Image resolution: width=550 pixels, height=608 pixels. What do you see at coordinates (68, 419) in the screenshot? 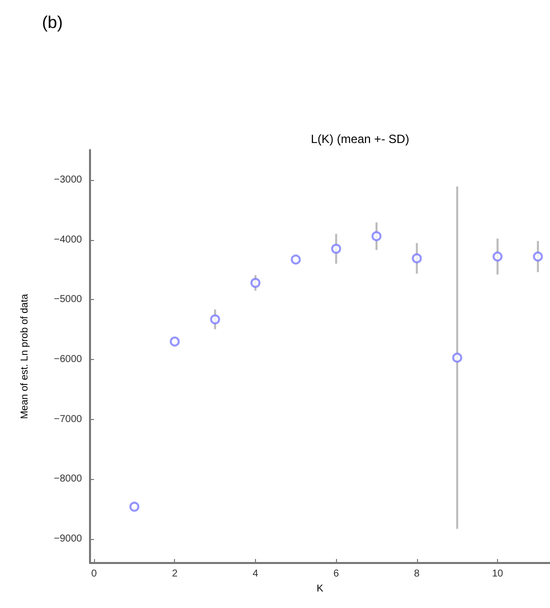
I see `y-tick-label: −7000` at bounding box center [68, 419].